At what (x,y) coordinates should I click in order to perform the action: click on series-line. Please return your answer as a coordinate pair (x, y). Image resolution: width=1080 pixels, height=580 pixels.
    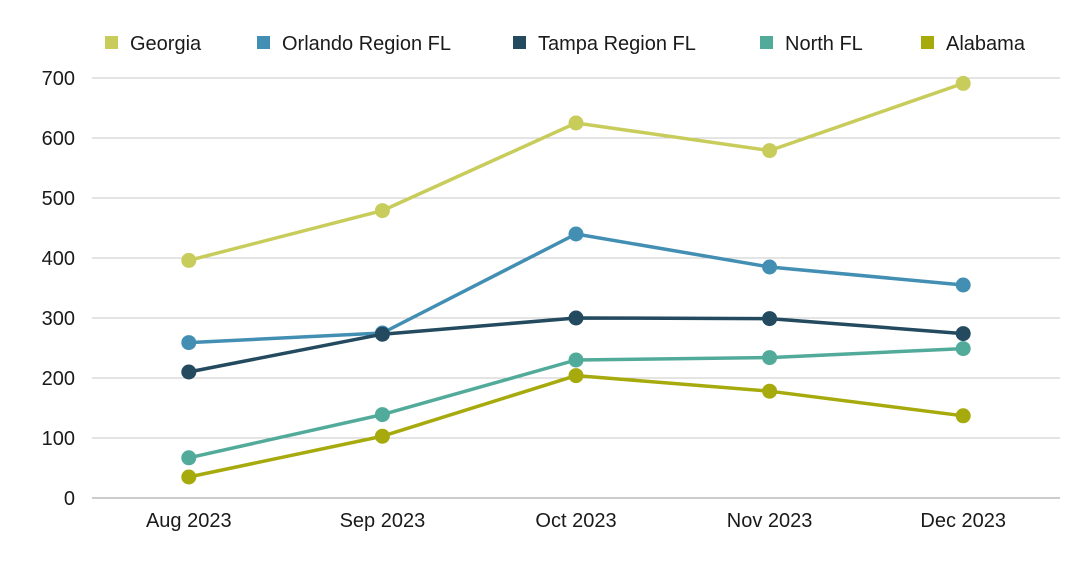
    Looking at the image, I should click on (576, 426).